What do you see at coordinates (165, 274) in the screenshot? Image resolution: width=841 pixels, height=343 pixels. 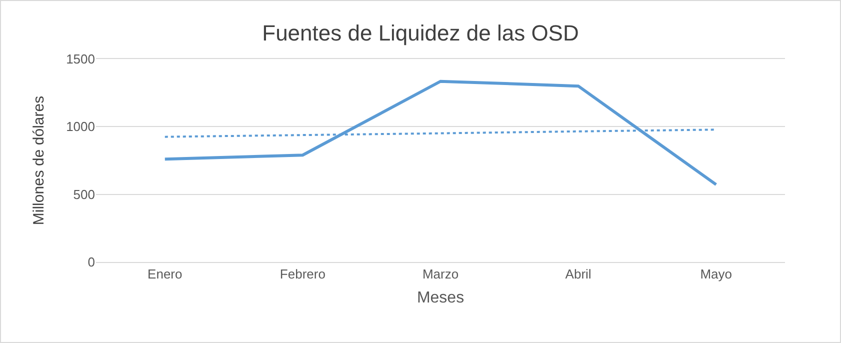 I see `x-tick-label: Enero` at bounding box center [165, 274].